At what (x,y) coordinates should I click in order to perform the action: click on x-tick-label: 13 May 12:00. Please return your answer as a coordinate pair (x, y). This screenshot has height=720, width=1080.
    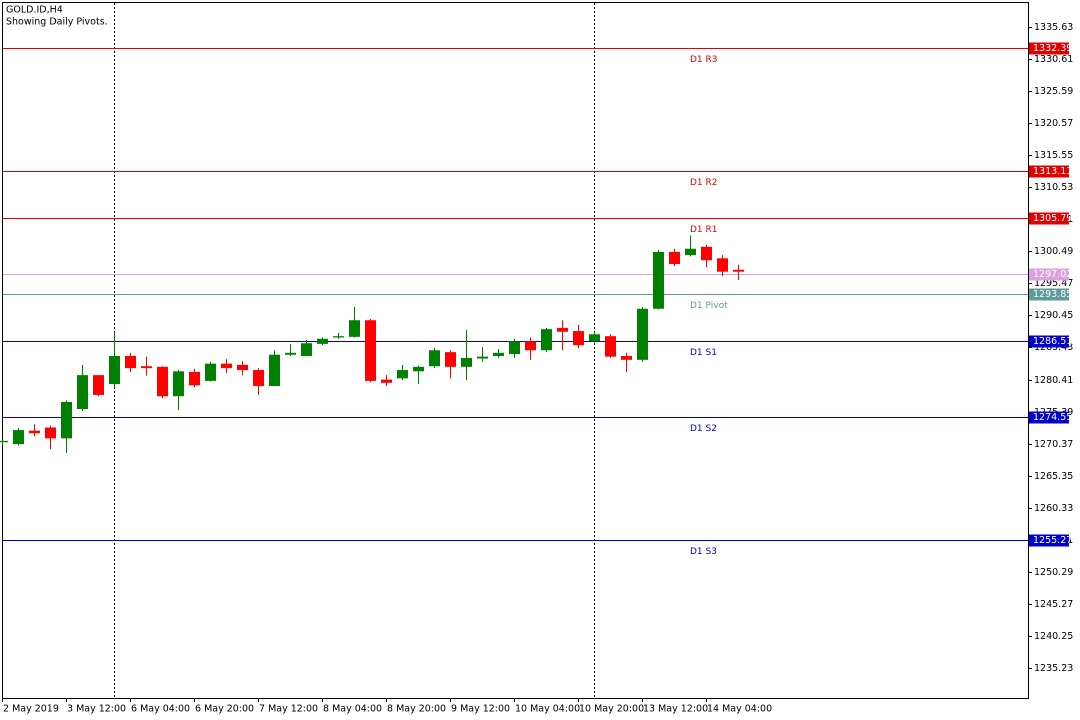
    Looking at the image, I should click on (675, 709).